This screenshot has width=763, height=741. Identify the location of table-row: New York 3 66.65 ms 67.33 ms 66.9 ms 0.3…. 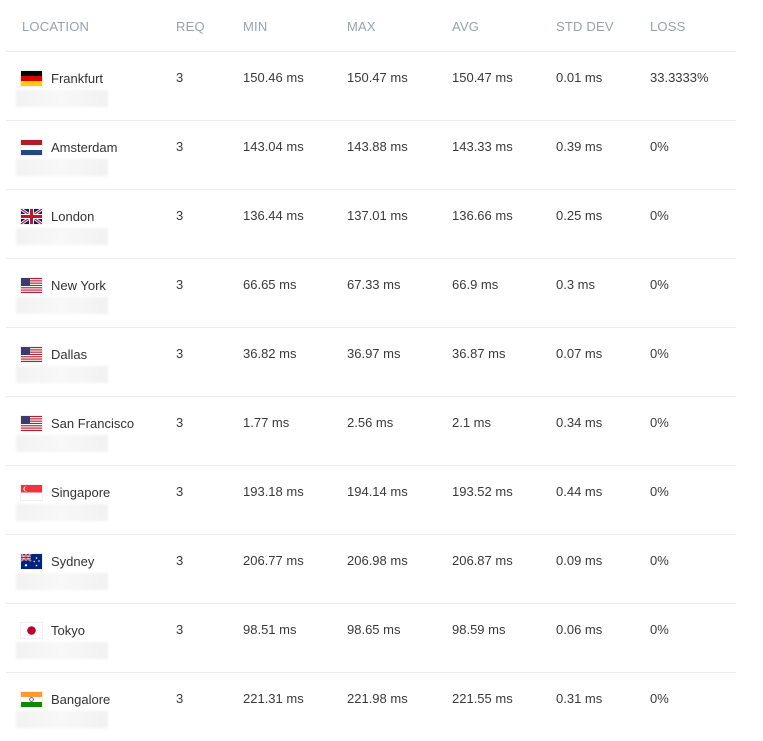
(371, 293).